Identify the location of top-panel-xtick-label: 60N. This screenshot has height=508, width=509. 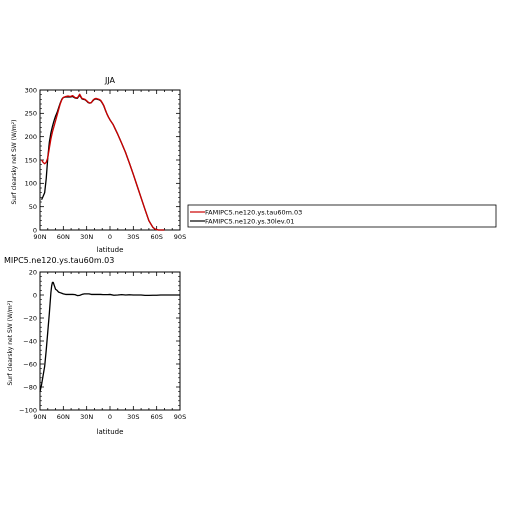
(63, 237).